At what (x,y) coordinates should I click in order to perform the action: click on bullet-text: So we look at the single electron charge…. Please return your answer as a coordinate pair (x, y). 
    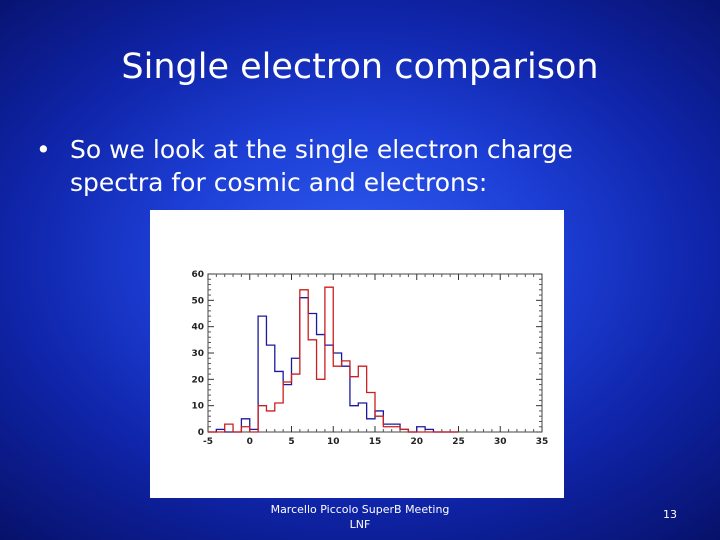
    Looking at the image, I should click on (321, 166).